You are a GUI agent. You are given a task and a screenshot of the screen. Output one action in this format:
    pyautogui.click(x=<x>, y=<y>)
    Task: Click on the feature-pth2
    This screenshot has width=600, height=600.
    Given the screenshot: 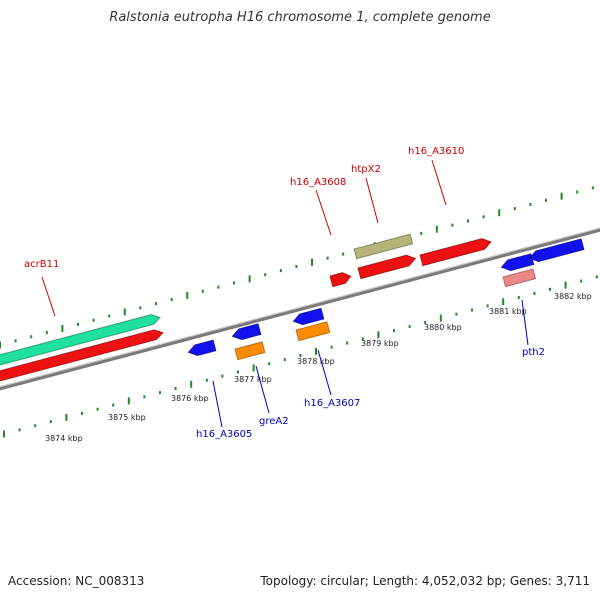 What is the action you would take?
    pyautogui.click(x=519, y=278)
    